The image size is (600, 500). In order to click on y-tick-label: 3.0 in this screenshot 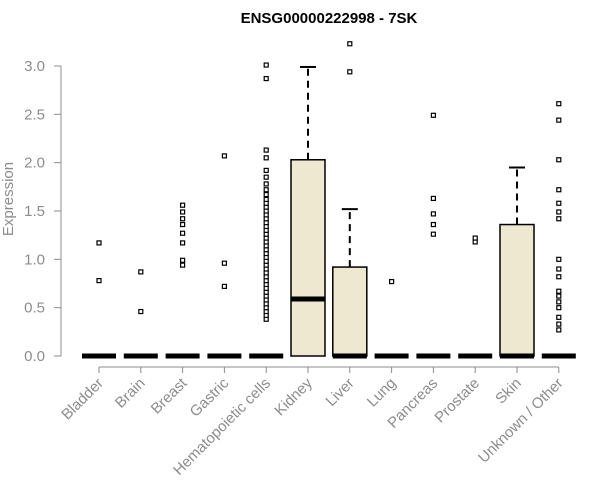, I will do `click(34, 66)`.